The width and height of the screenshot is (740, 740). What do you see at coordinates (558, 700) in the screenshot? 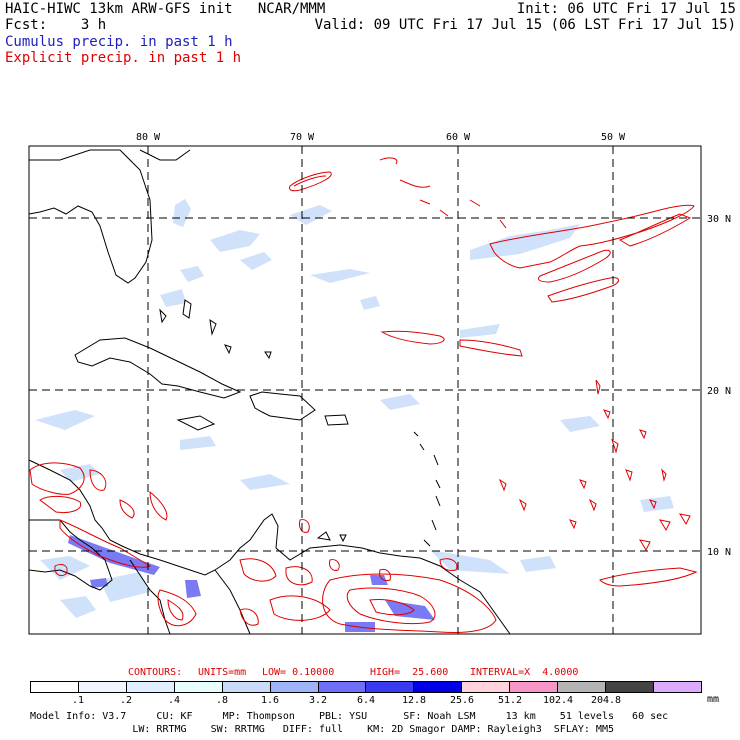
I see `colorbar-tick-label: 102.4` at bounding box center [558, 700].